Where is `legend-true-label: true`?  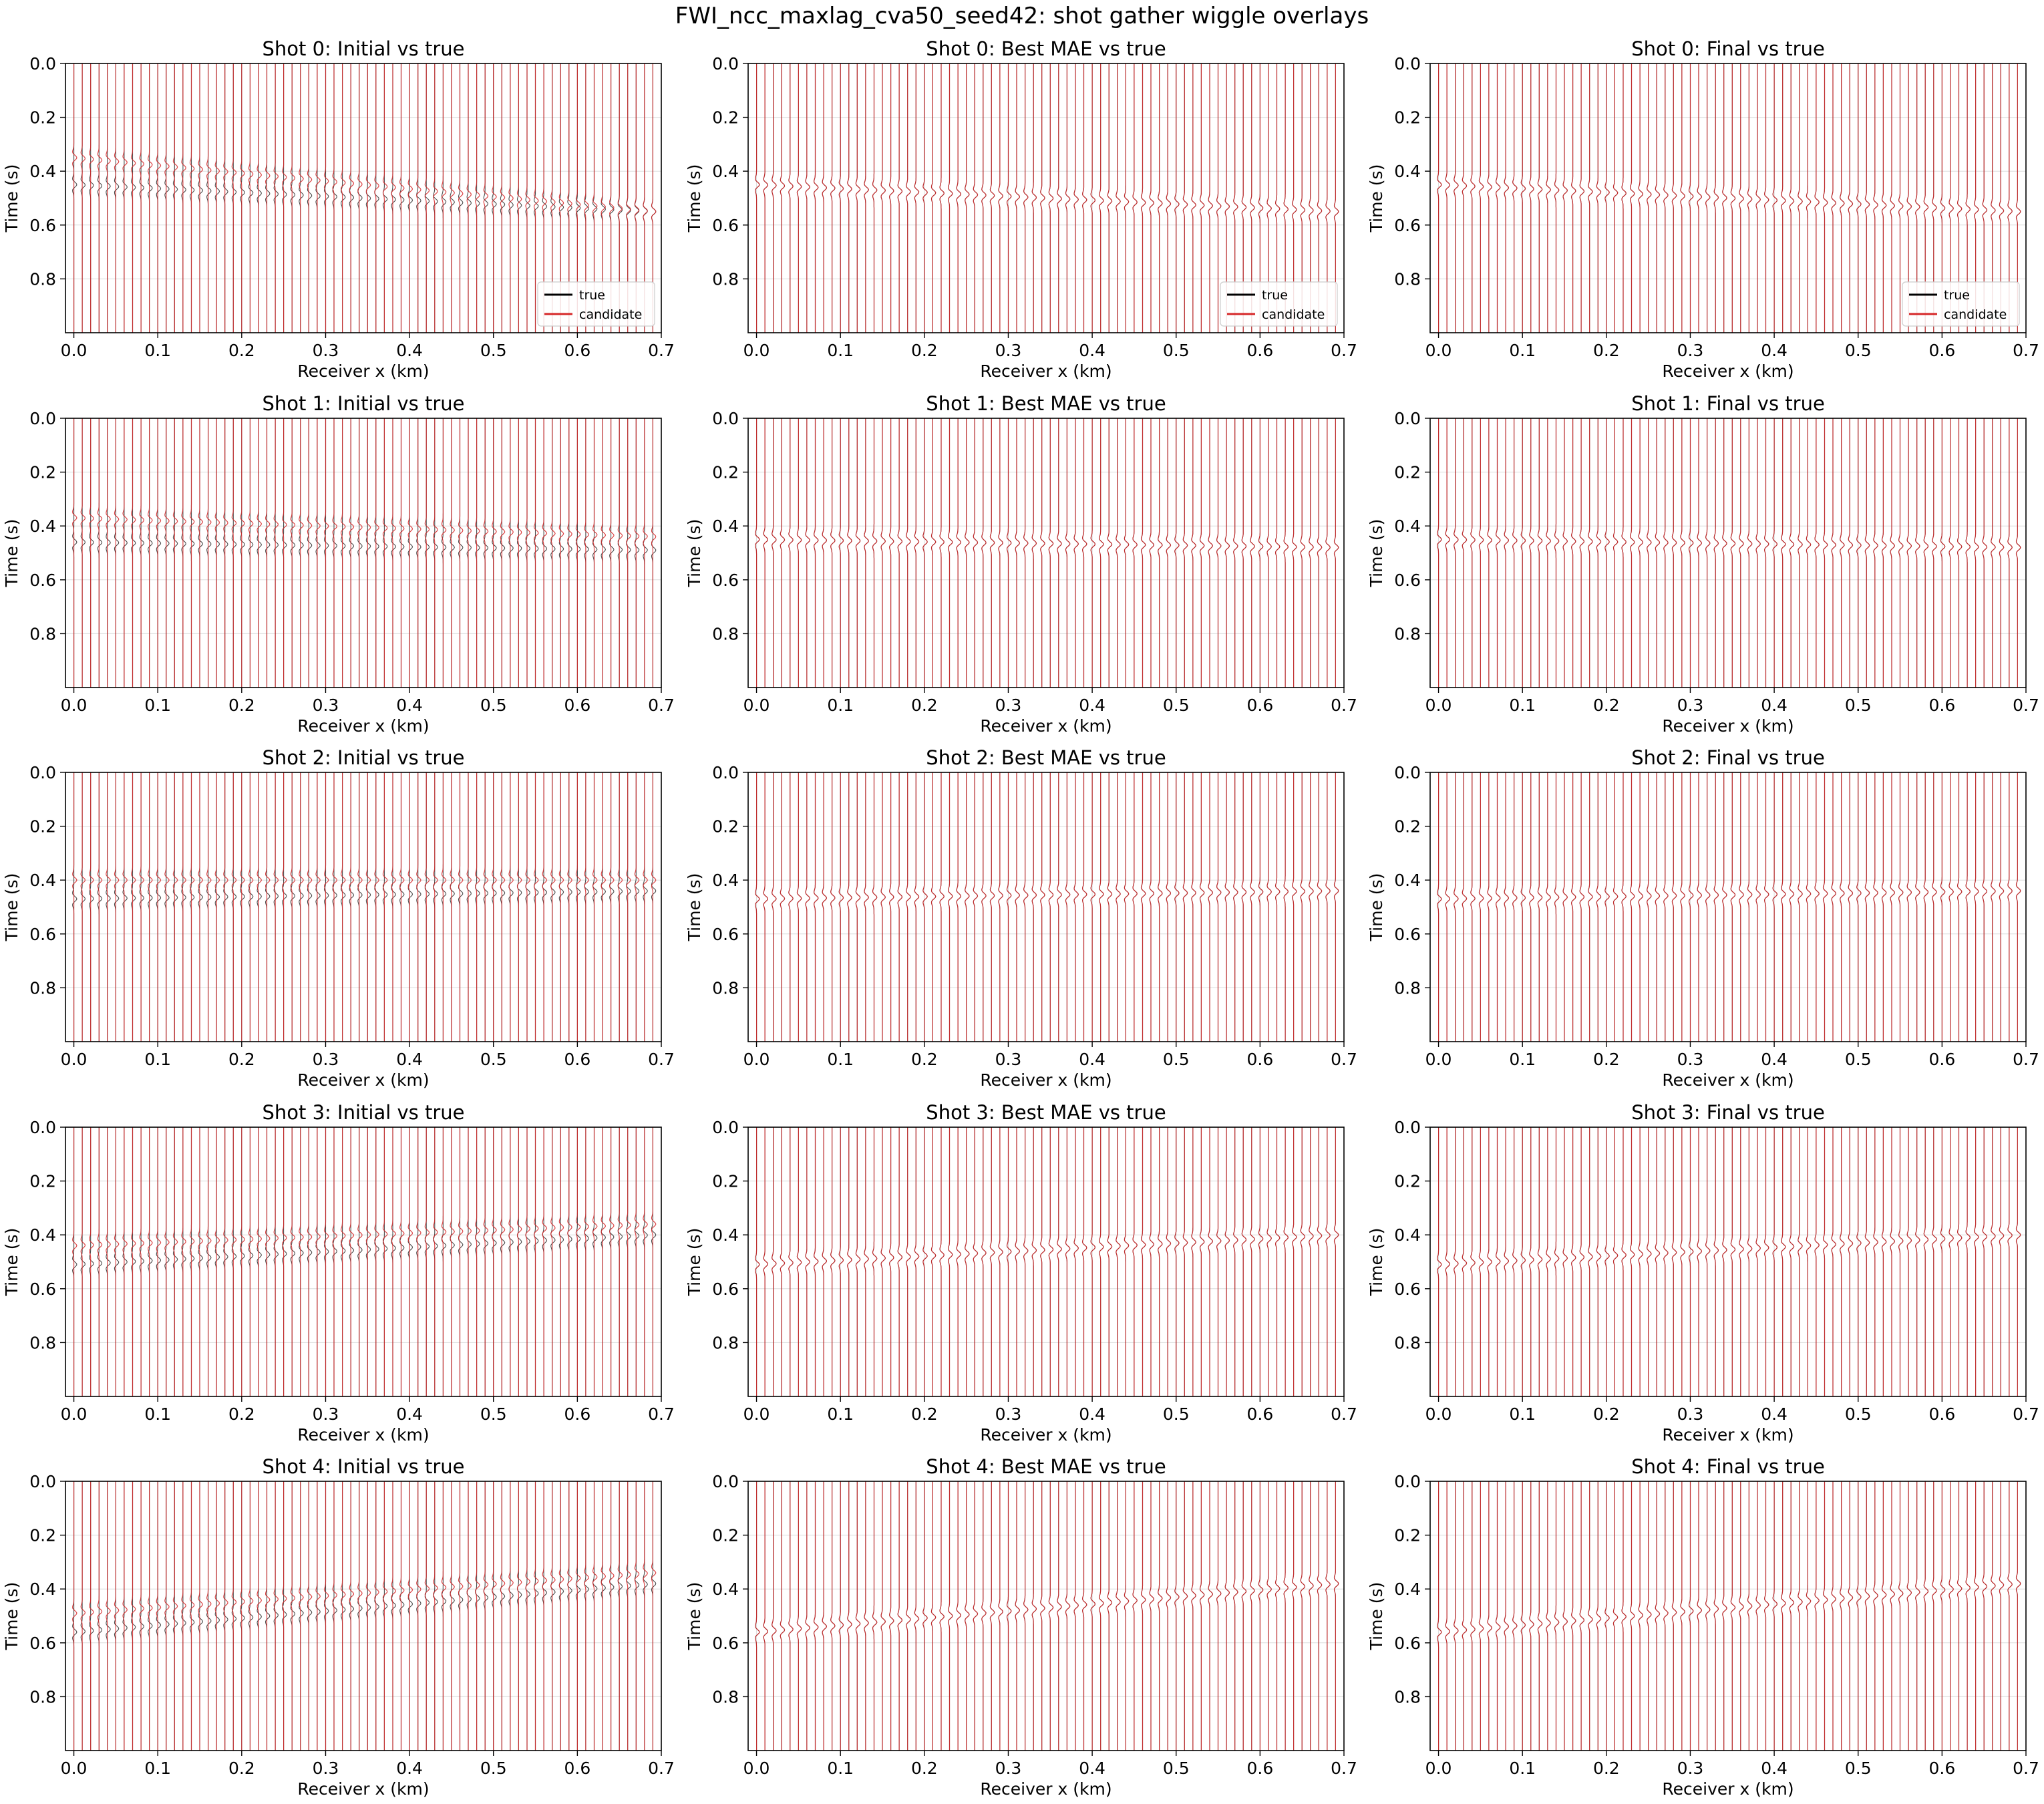
legend-true-label: true is located at coordinates (1275, 295).